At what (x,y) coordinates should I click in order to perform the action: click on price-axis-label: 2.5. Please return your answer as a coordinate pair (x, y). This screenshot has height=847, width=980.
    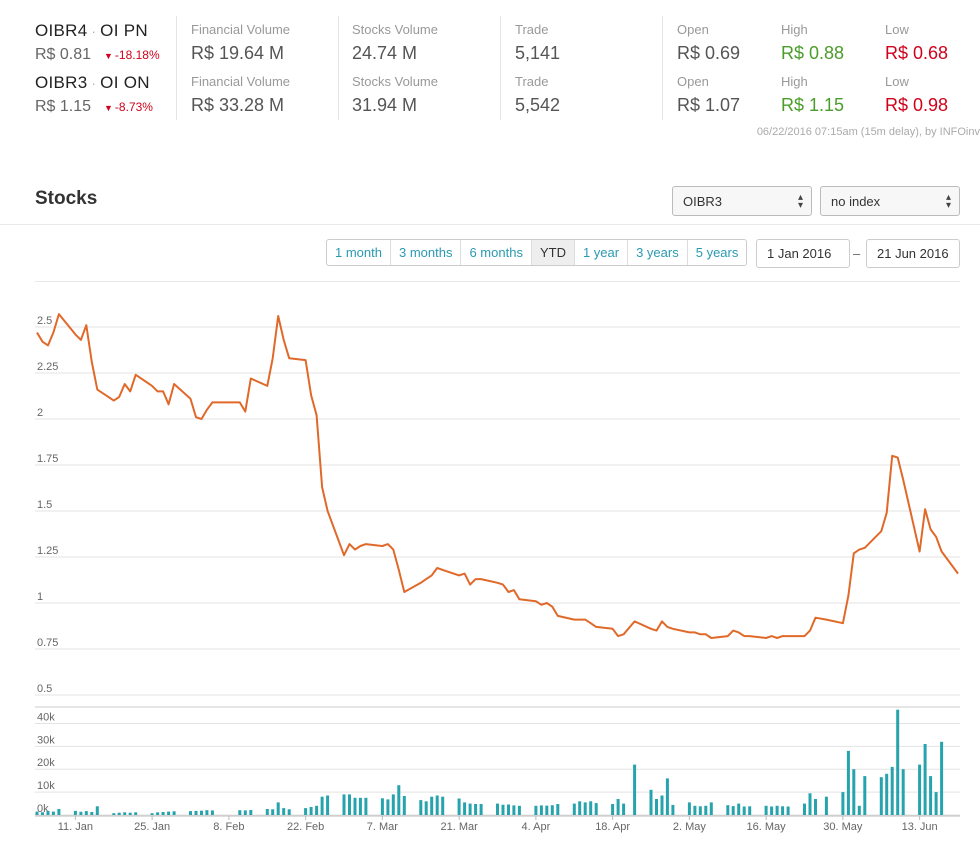
    Looking at the image, I should click on (44, 321).